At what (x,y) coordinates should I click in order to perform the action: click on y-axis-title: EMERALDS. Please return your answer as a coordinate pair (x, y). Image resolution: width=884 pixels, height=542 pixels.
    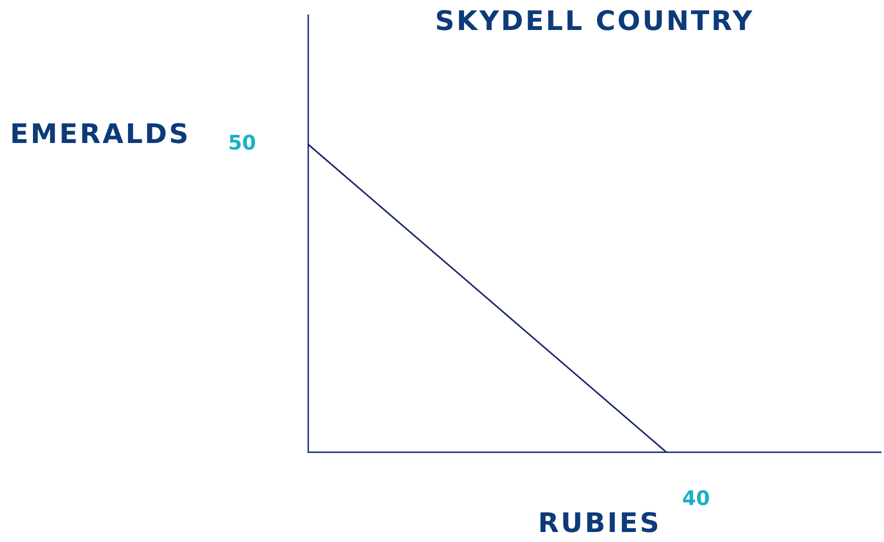
    Looking at the image, I should click on (100, 134).